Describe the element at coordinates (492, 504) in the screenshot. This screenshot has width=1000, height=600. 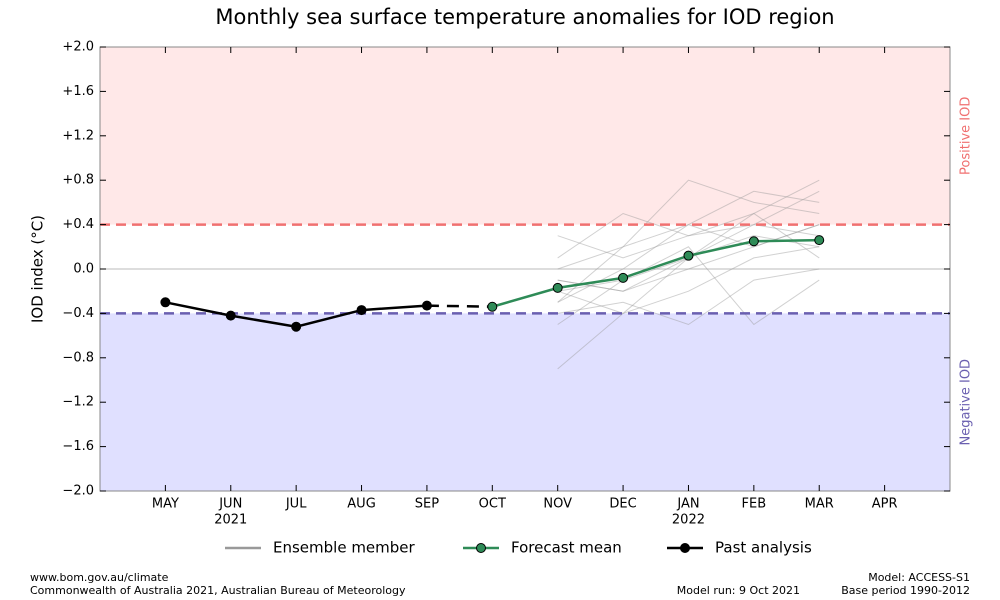
I see `x-tick-label: OCT` at that location.